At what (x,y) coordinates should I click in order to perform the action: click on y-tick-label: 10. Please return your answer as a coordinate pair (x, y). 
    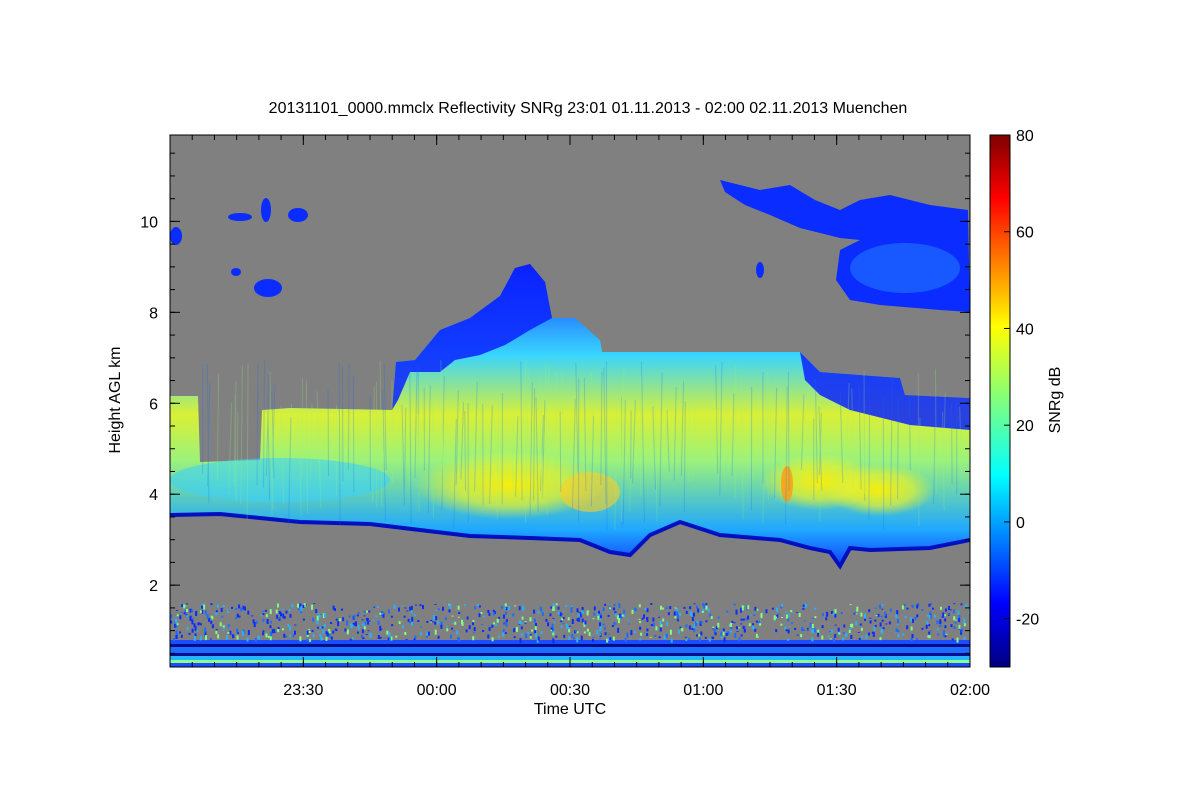
    Looking at the image, I should click on (149, 222).